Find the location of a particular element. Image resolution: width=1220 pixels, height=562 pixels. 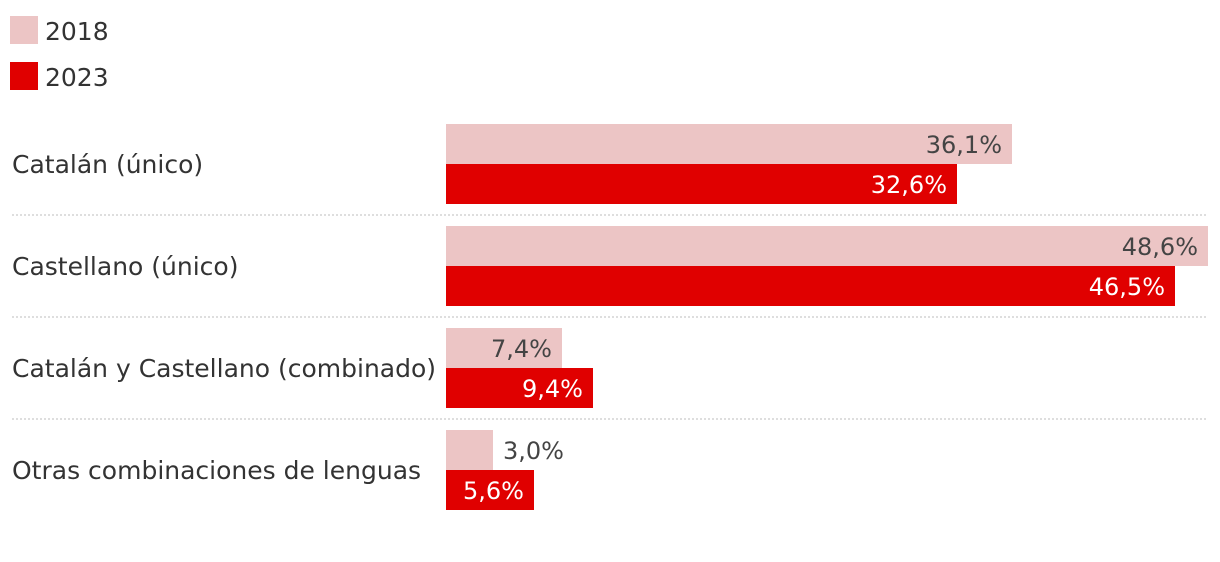

category-label: Otras combinaciones de lenguas is located at coordinates (216, 470).